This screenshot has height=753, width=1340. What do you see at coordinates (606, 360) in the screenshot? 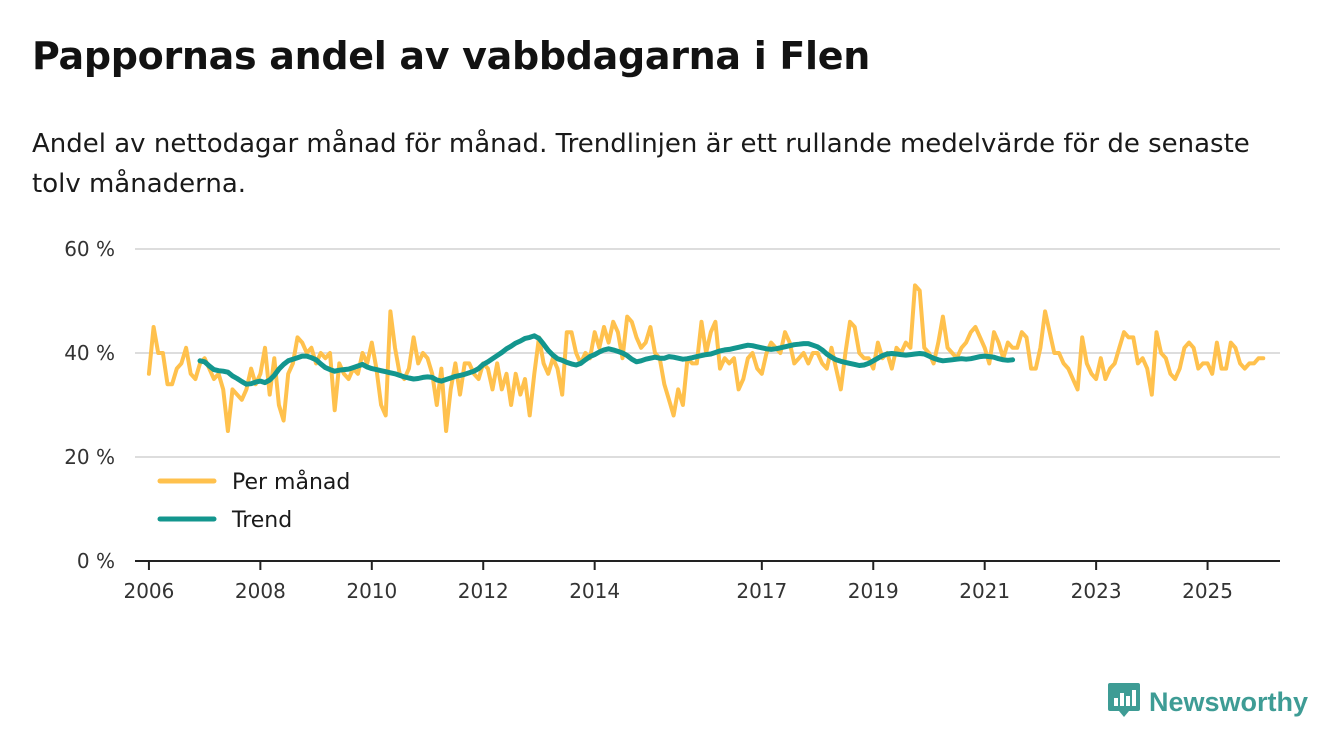
I see `series-line-trend` at bounding box center [606, 360].